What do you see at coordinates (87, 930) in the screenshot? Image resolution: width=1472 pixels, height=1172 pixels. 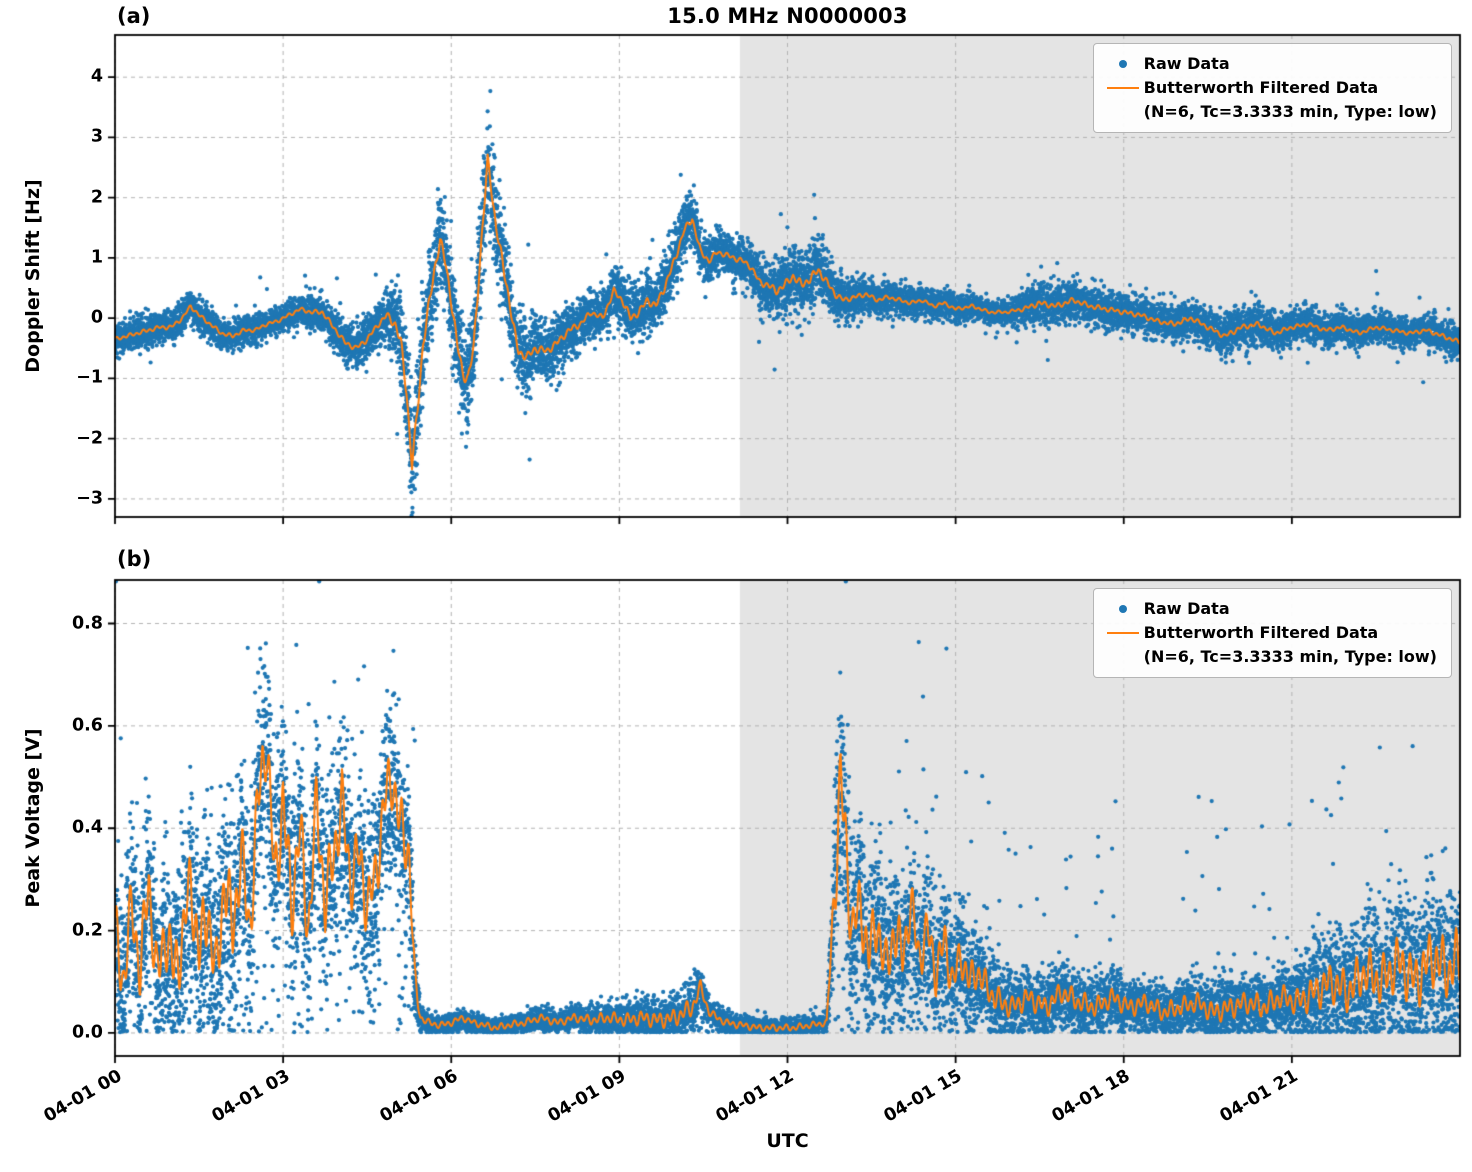 I see `y-tick-label: 0.2` at bounding box center [87, 930].